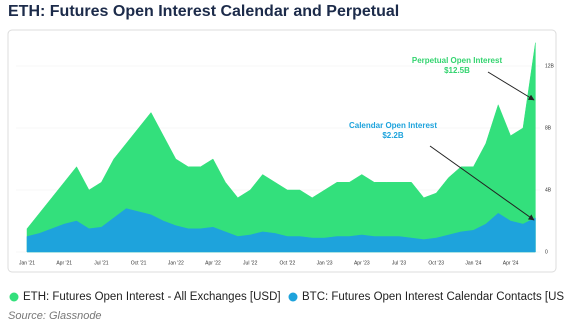 This screenshot has height=324, width=564. Describe the element at coordinates (64, 263) in the screenshot. I see `x-tick-label: Apr '21` at that location.